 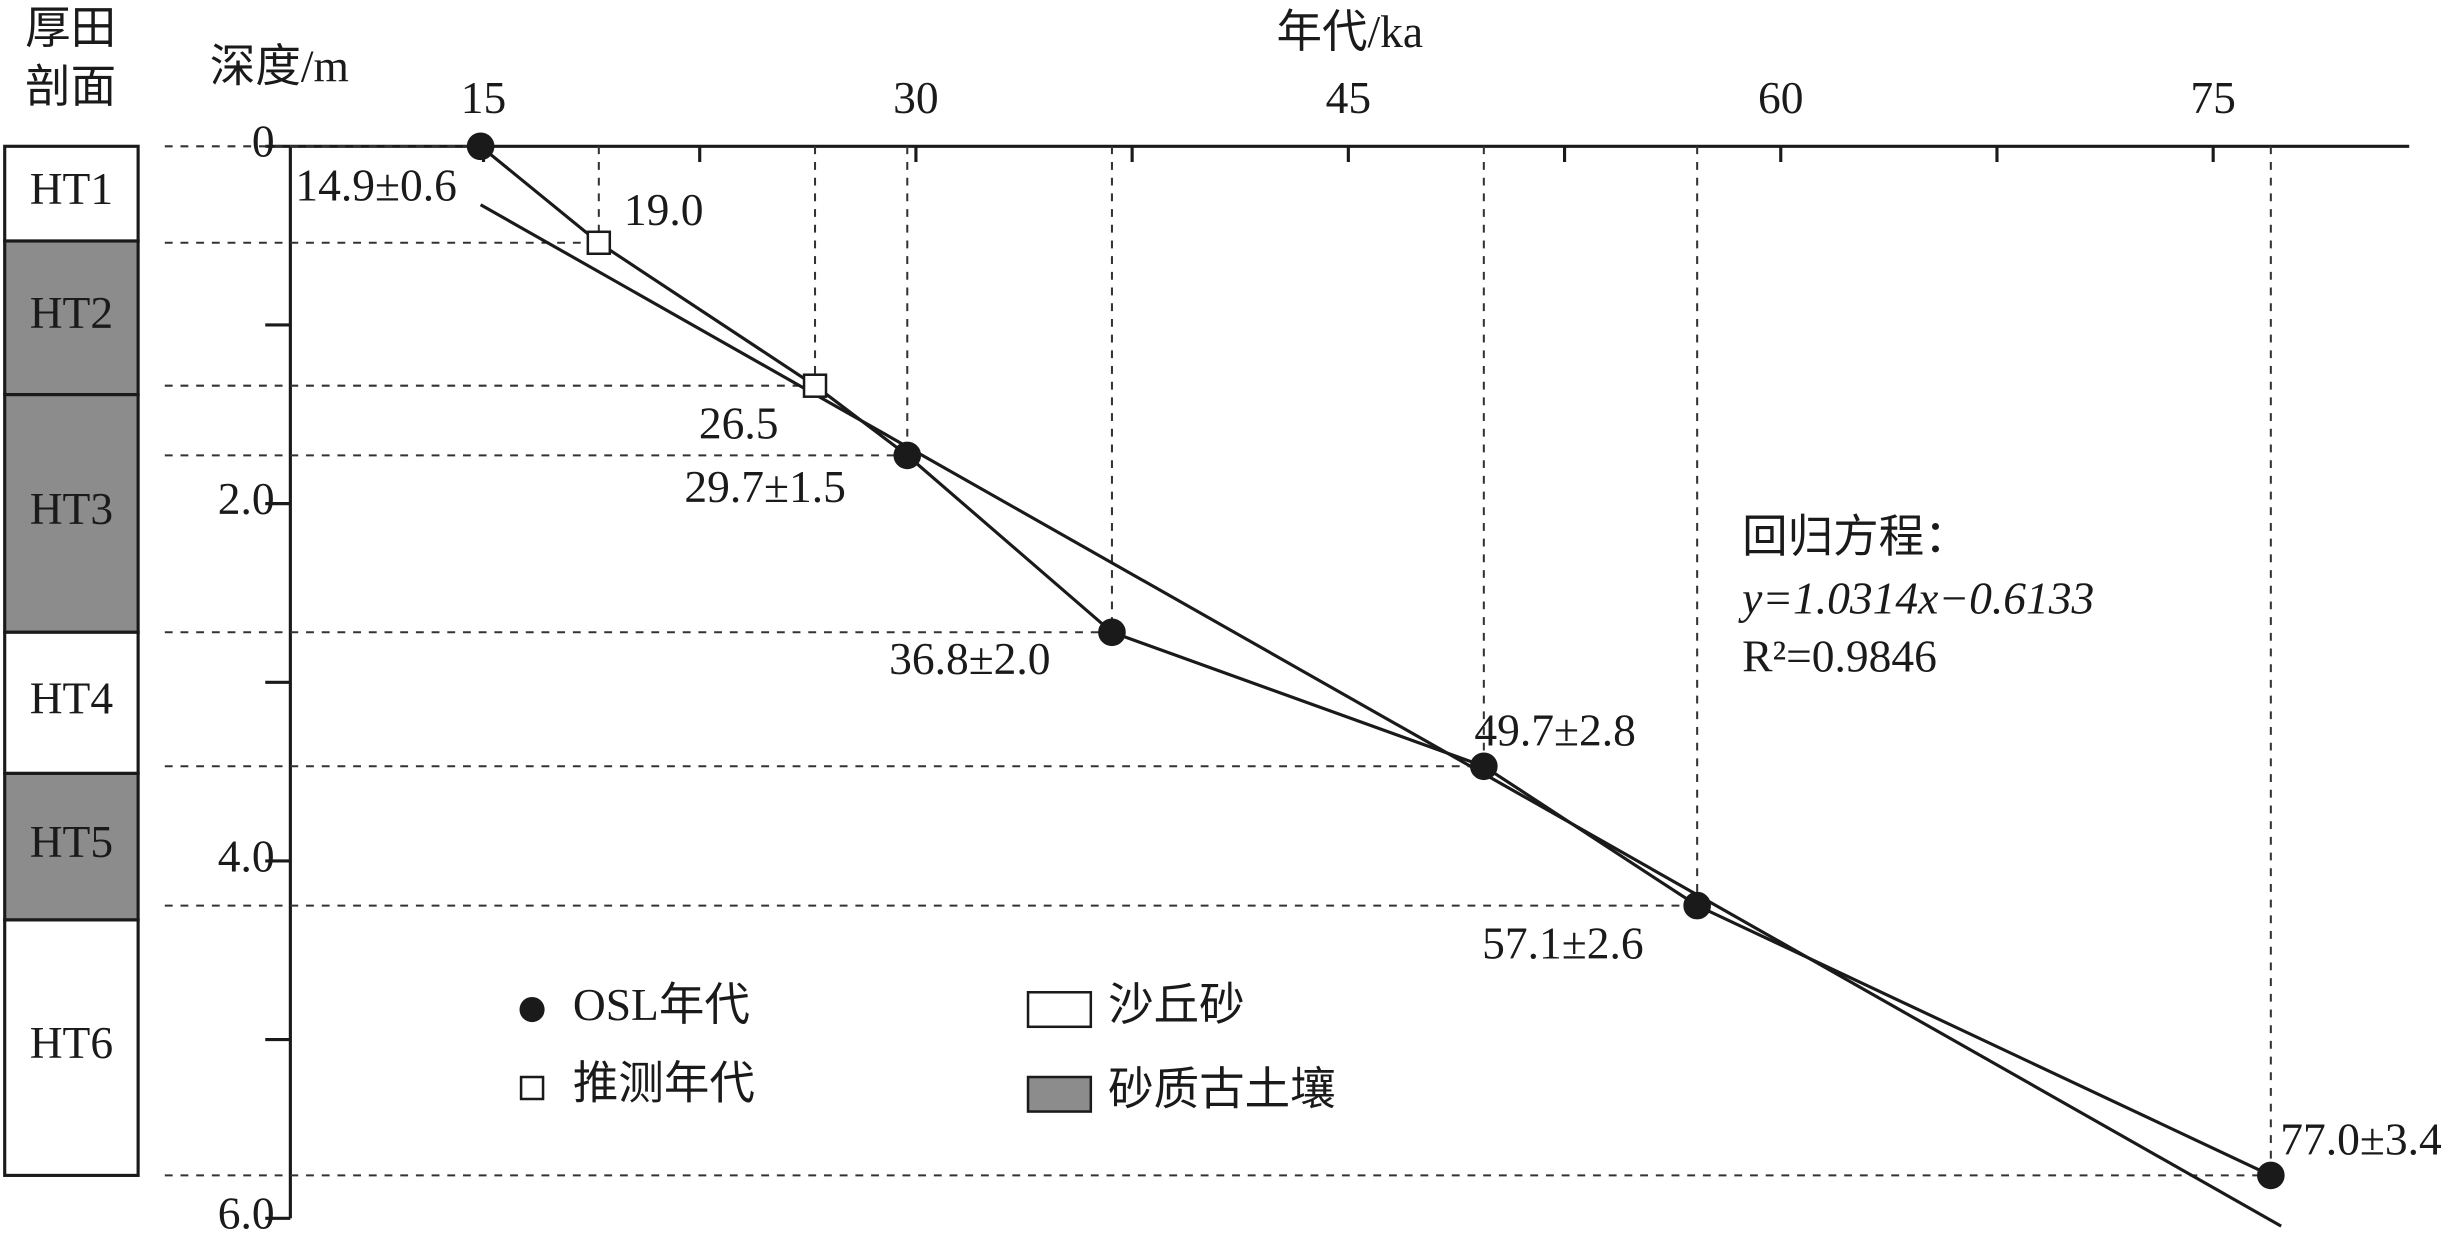 I want to click on stratum-label: HT1, so click(x=71, y=188).